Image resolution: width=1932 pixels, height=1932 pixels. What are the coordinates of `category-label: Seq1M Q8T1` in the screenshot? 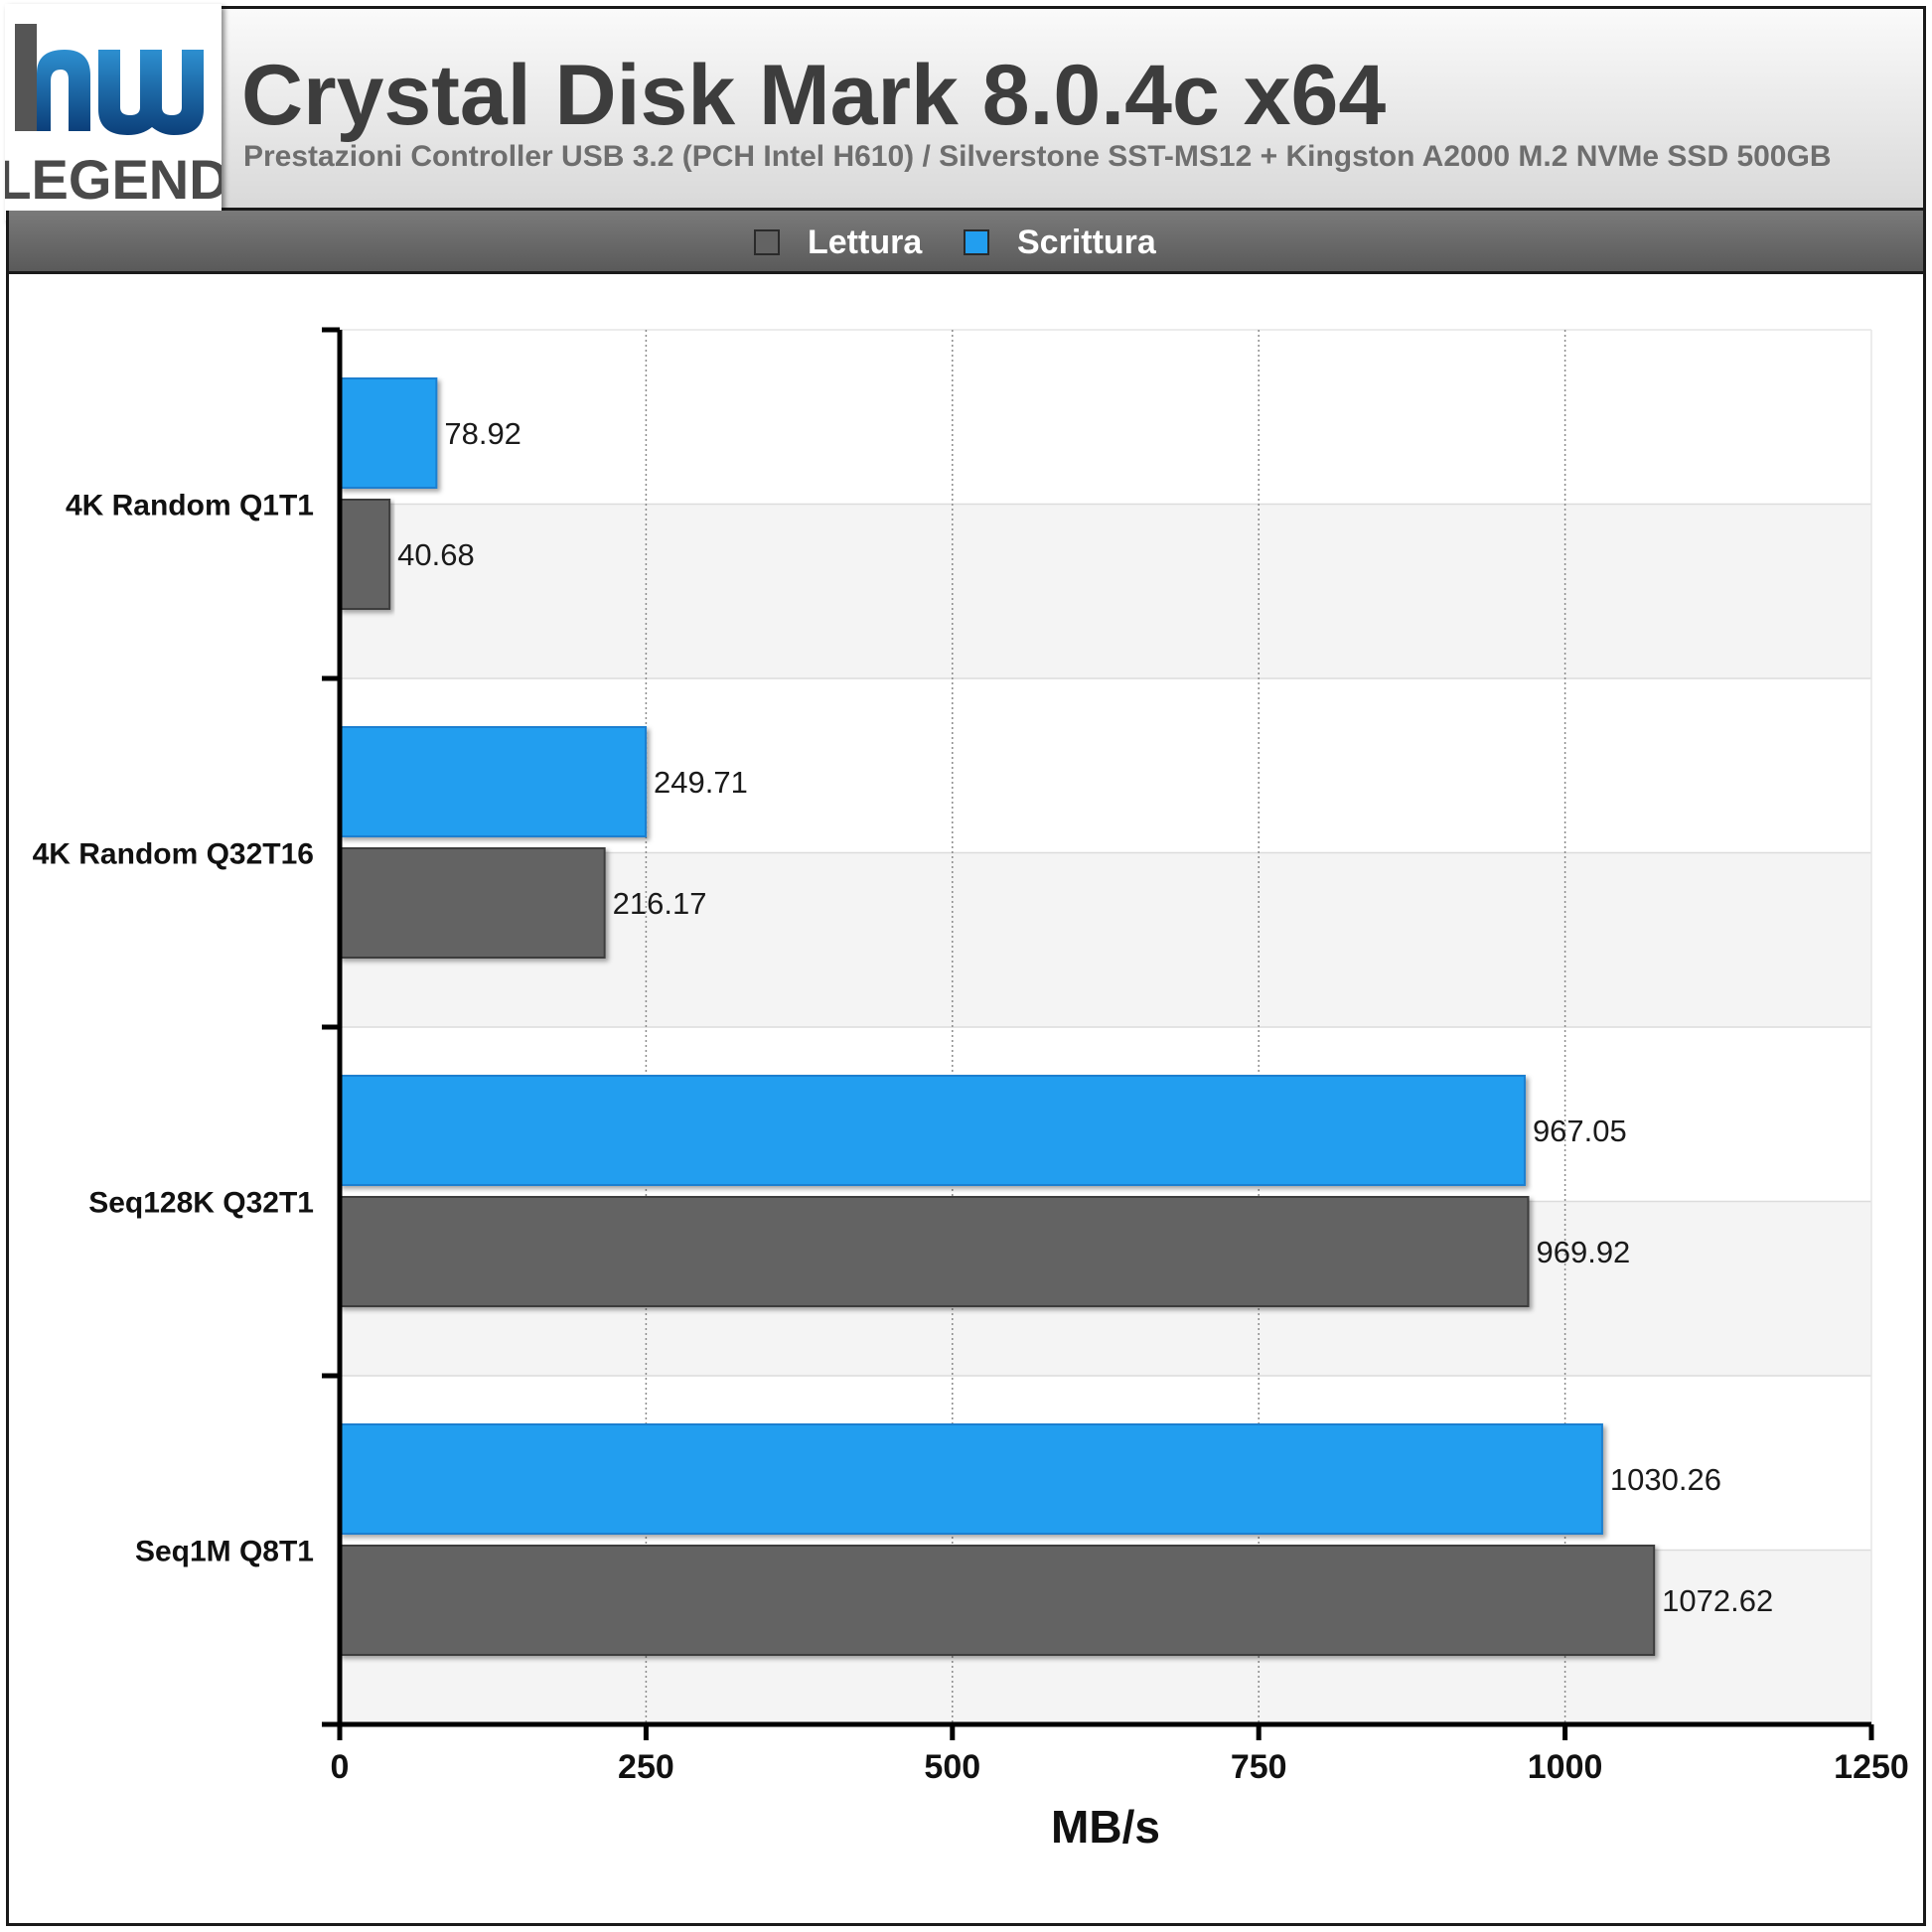 It's located at (224, 1552).